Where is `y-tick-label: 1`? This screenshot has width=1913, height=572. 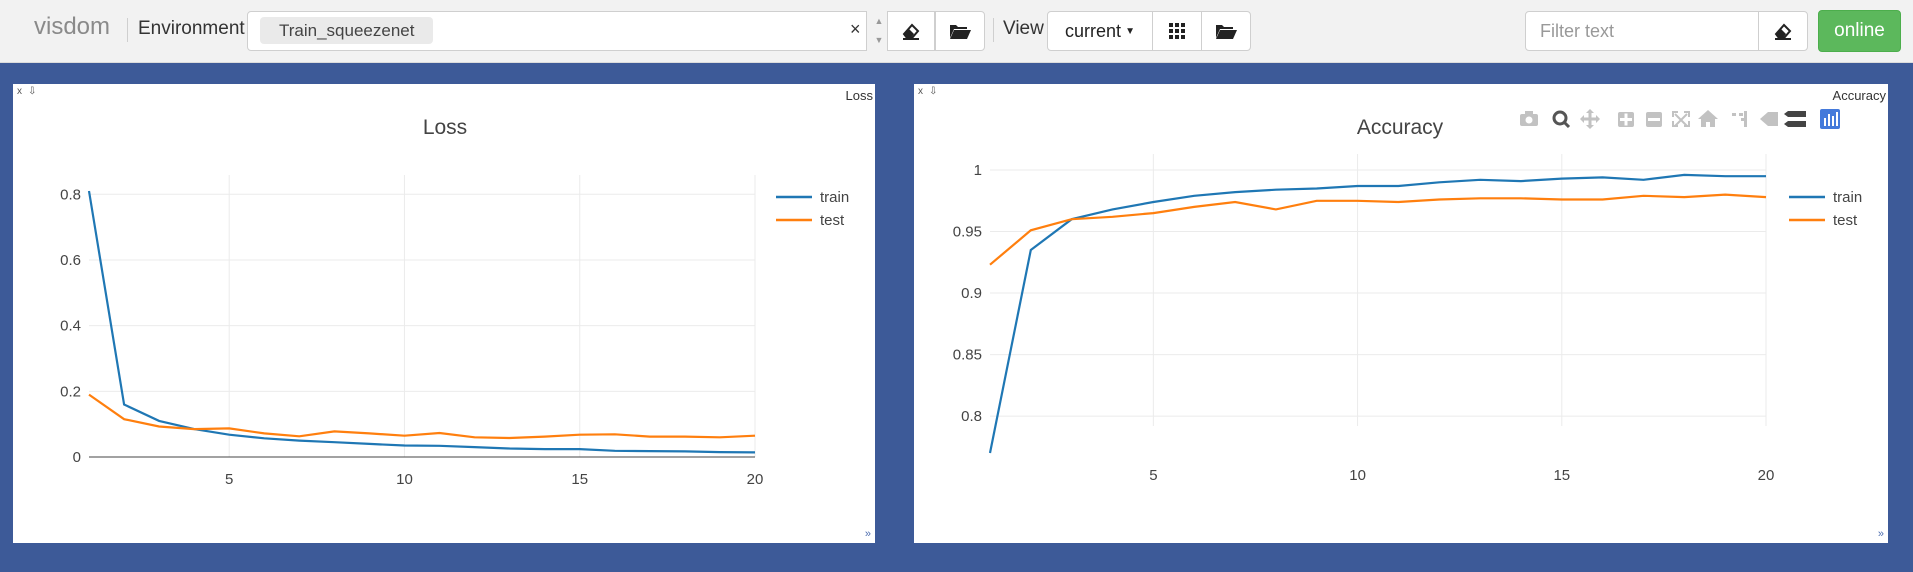 y-tick-label: 1 is located at coordinates (978, 170).